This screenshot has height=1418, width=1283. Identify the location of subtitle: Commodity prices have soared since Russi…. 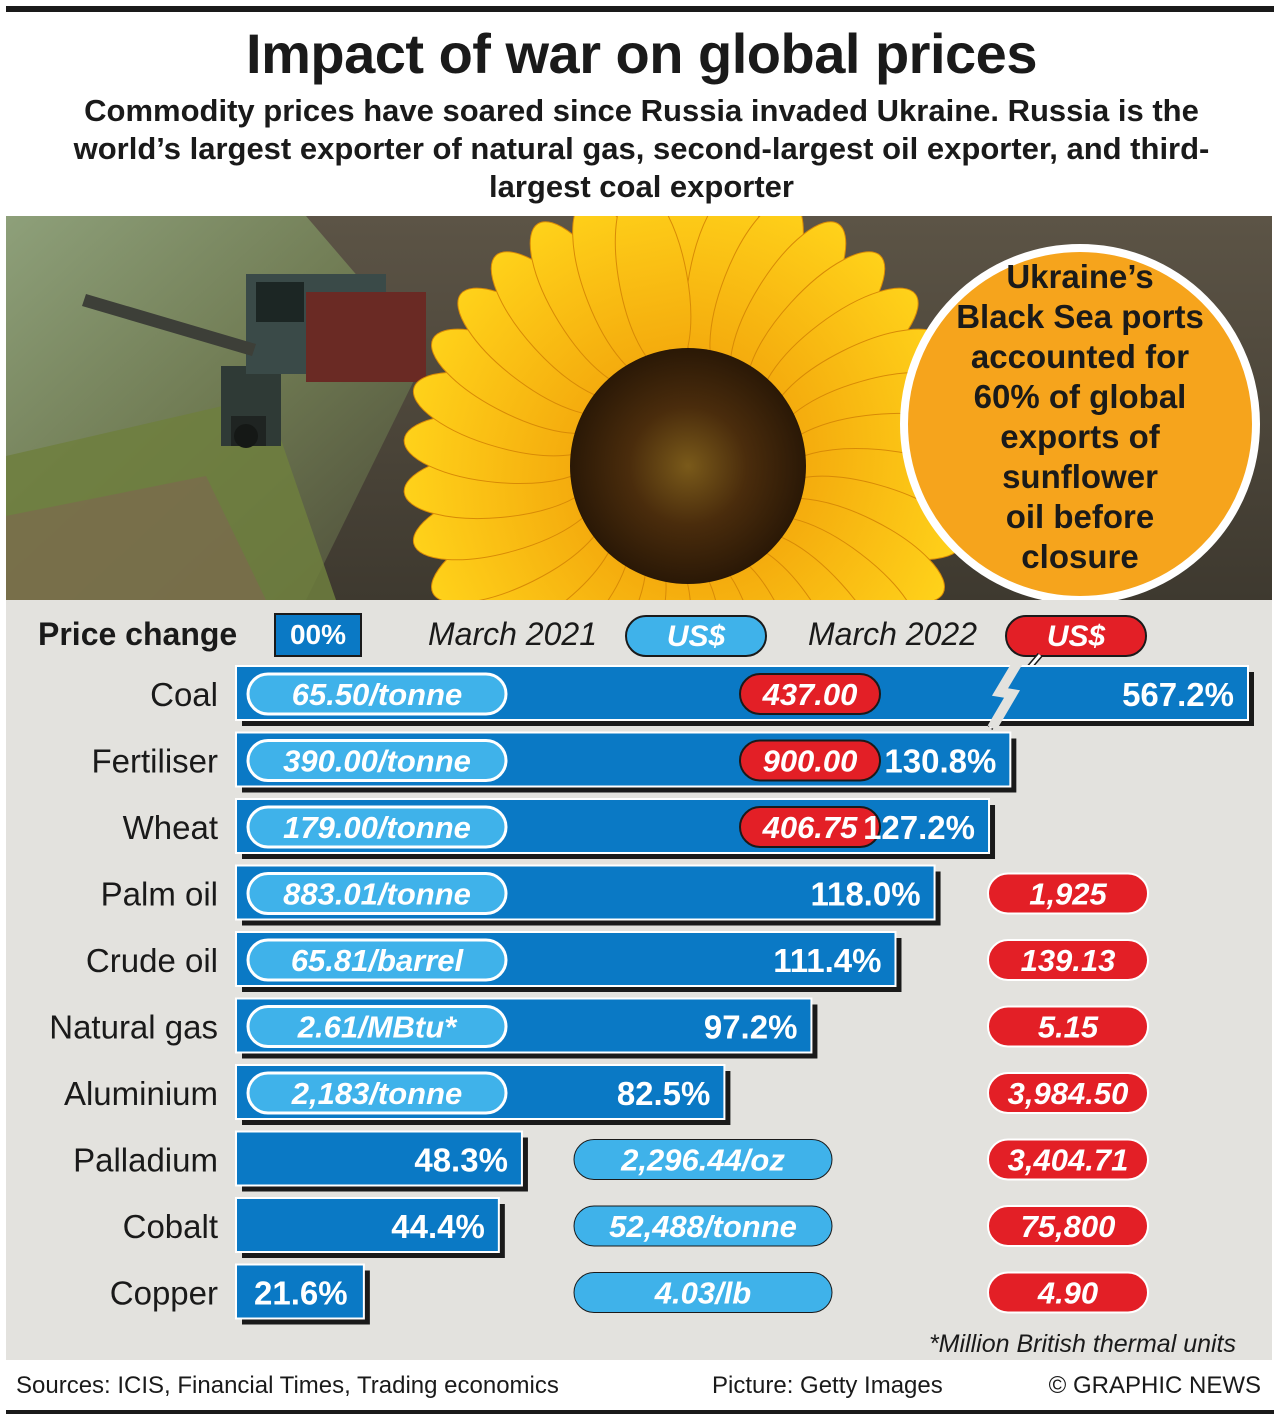
(641, 148).